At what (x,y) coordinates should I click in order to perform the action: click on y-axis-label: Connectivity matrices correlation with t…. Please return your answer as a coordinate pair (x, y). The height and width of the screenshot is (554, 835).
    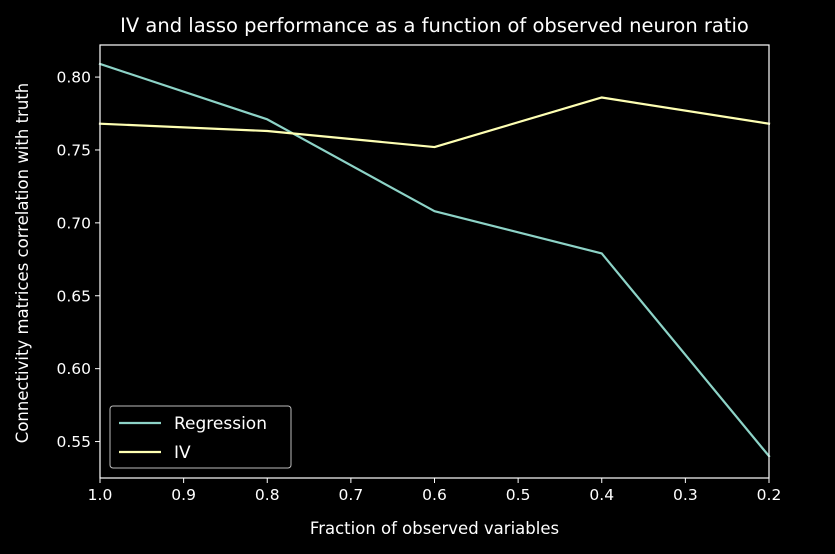
    Looking at the image, I should click on (22, 263).